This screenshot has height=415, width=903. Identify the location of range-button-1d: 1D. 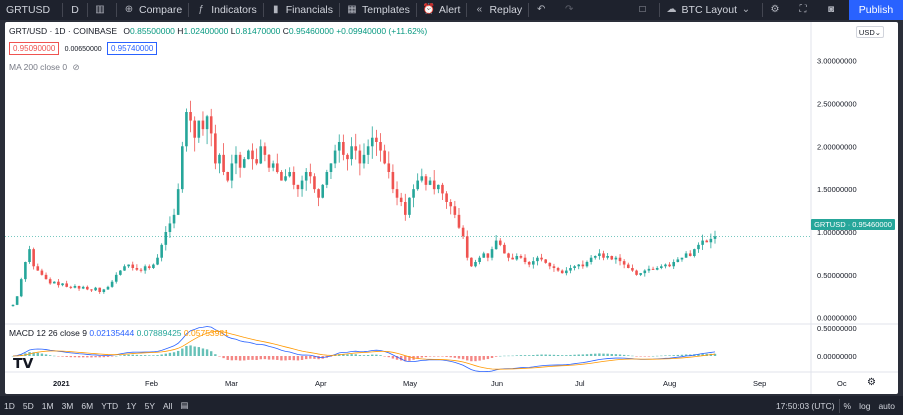
(9, 405).